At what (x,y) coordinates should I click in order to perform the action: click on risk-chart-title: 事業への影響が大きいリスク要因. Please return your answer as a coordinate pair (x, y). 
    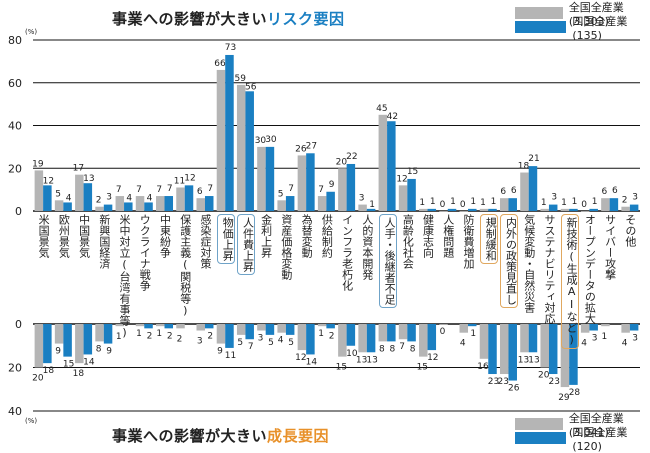
    Looking at the image, I should click on (228, 18).